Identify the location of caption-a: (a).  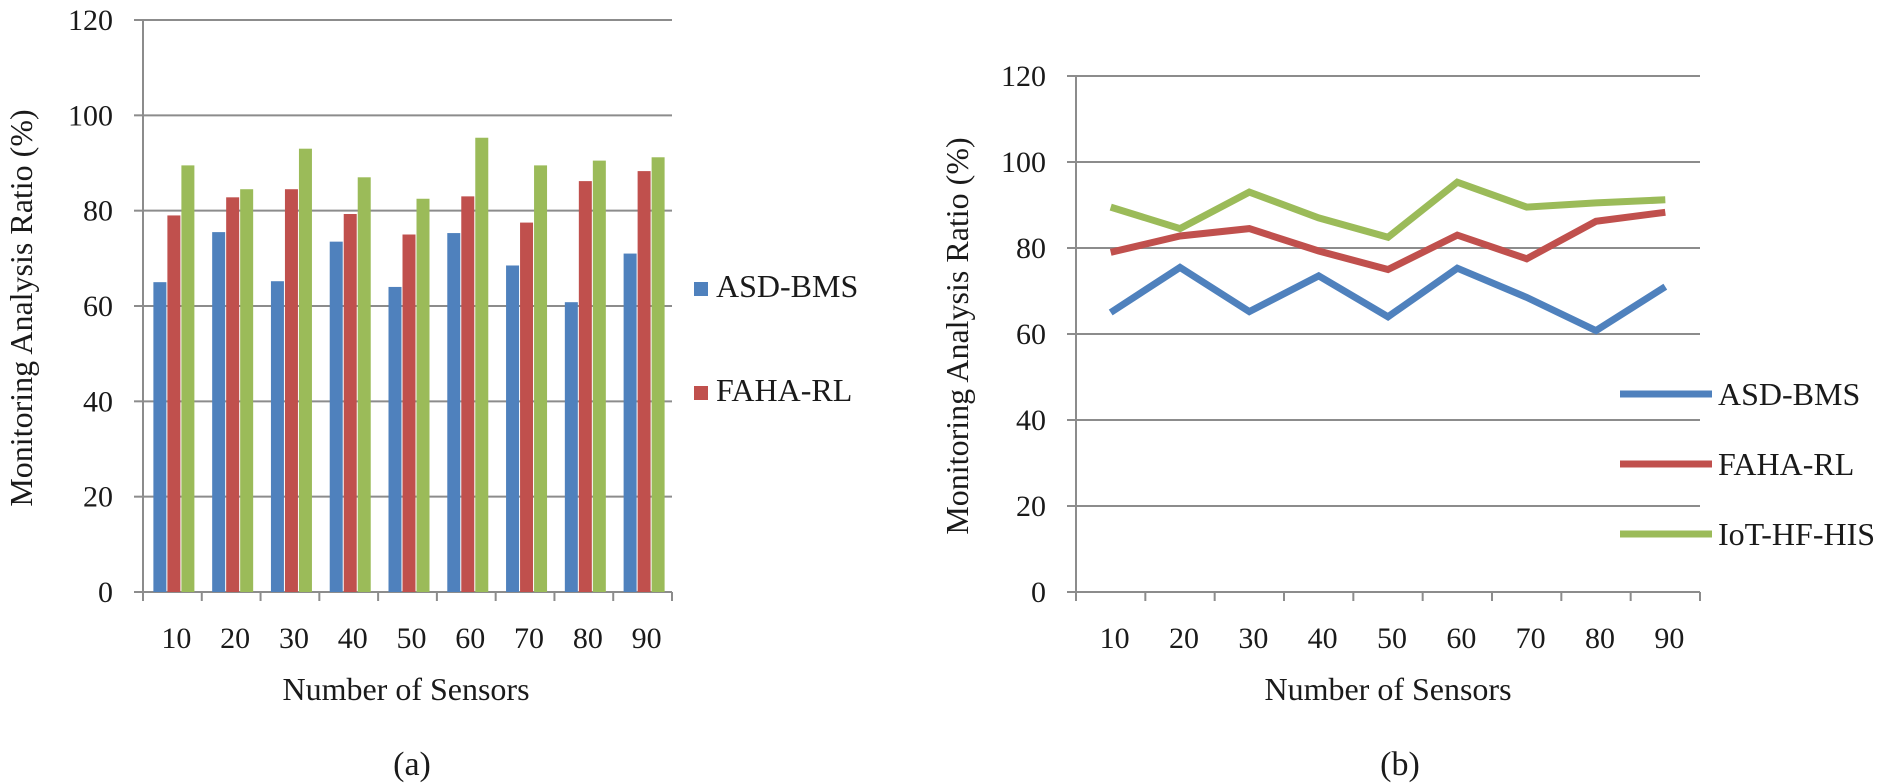
(412, 764).